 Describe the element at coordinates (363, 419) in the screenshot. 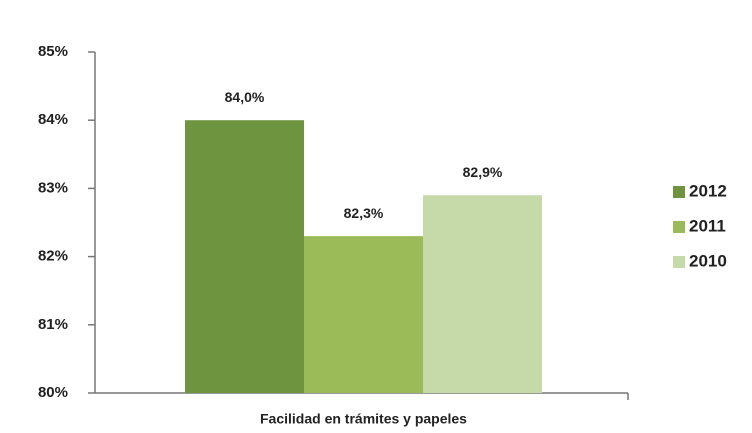

I see `x-tick-label: Facilidad en trámites y papeles` at that location.